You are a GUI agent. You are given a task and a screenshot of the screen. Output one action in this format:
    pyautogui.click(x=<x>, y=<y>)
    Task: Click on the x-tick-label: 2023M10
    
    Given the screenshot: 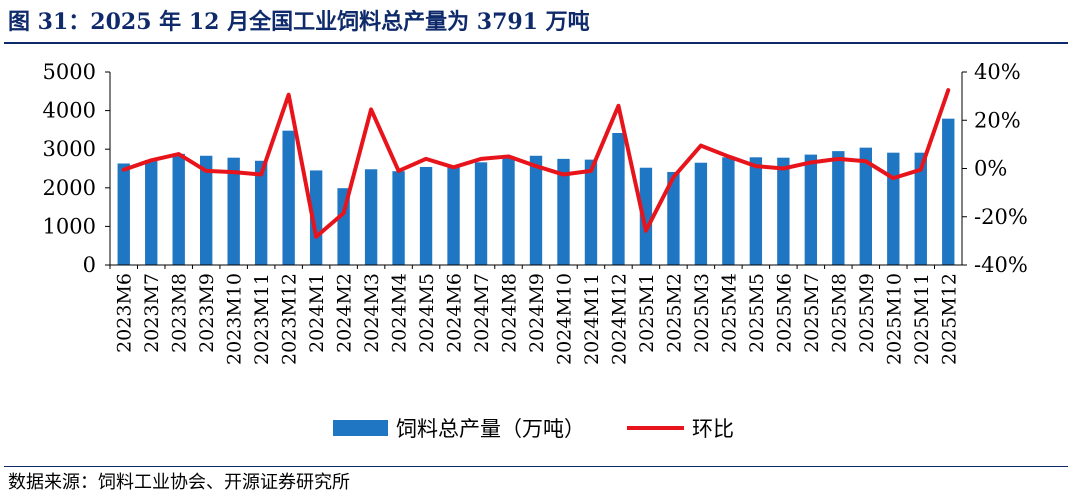 What is the action you would take?
    pyautogui.click(x=235, y=319)
    